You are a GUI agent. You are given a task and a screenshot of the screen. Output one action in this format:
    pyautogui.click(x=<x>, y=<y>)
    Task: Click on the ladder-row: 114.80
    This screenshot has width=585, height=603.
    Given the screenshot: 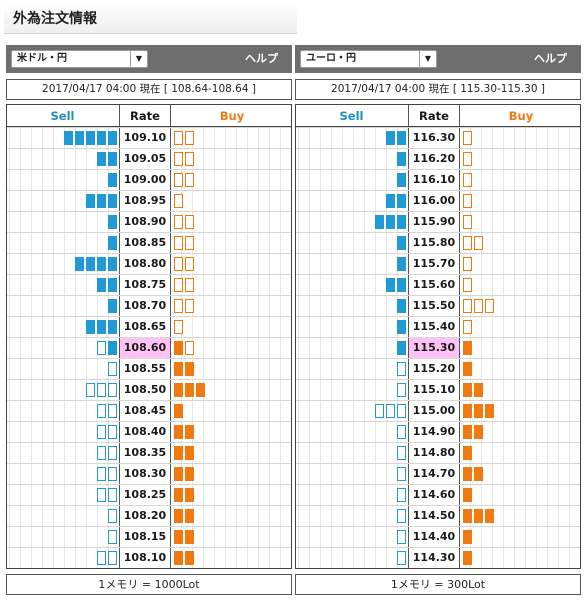 What is the action you would take?
    pyautogui.click(x=438, y=452)
    